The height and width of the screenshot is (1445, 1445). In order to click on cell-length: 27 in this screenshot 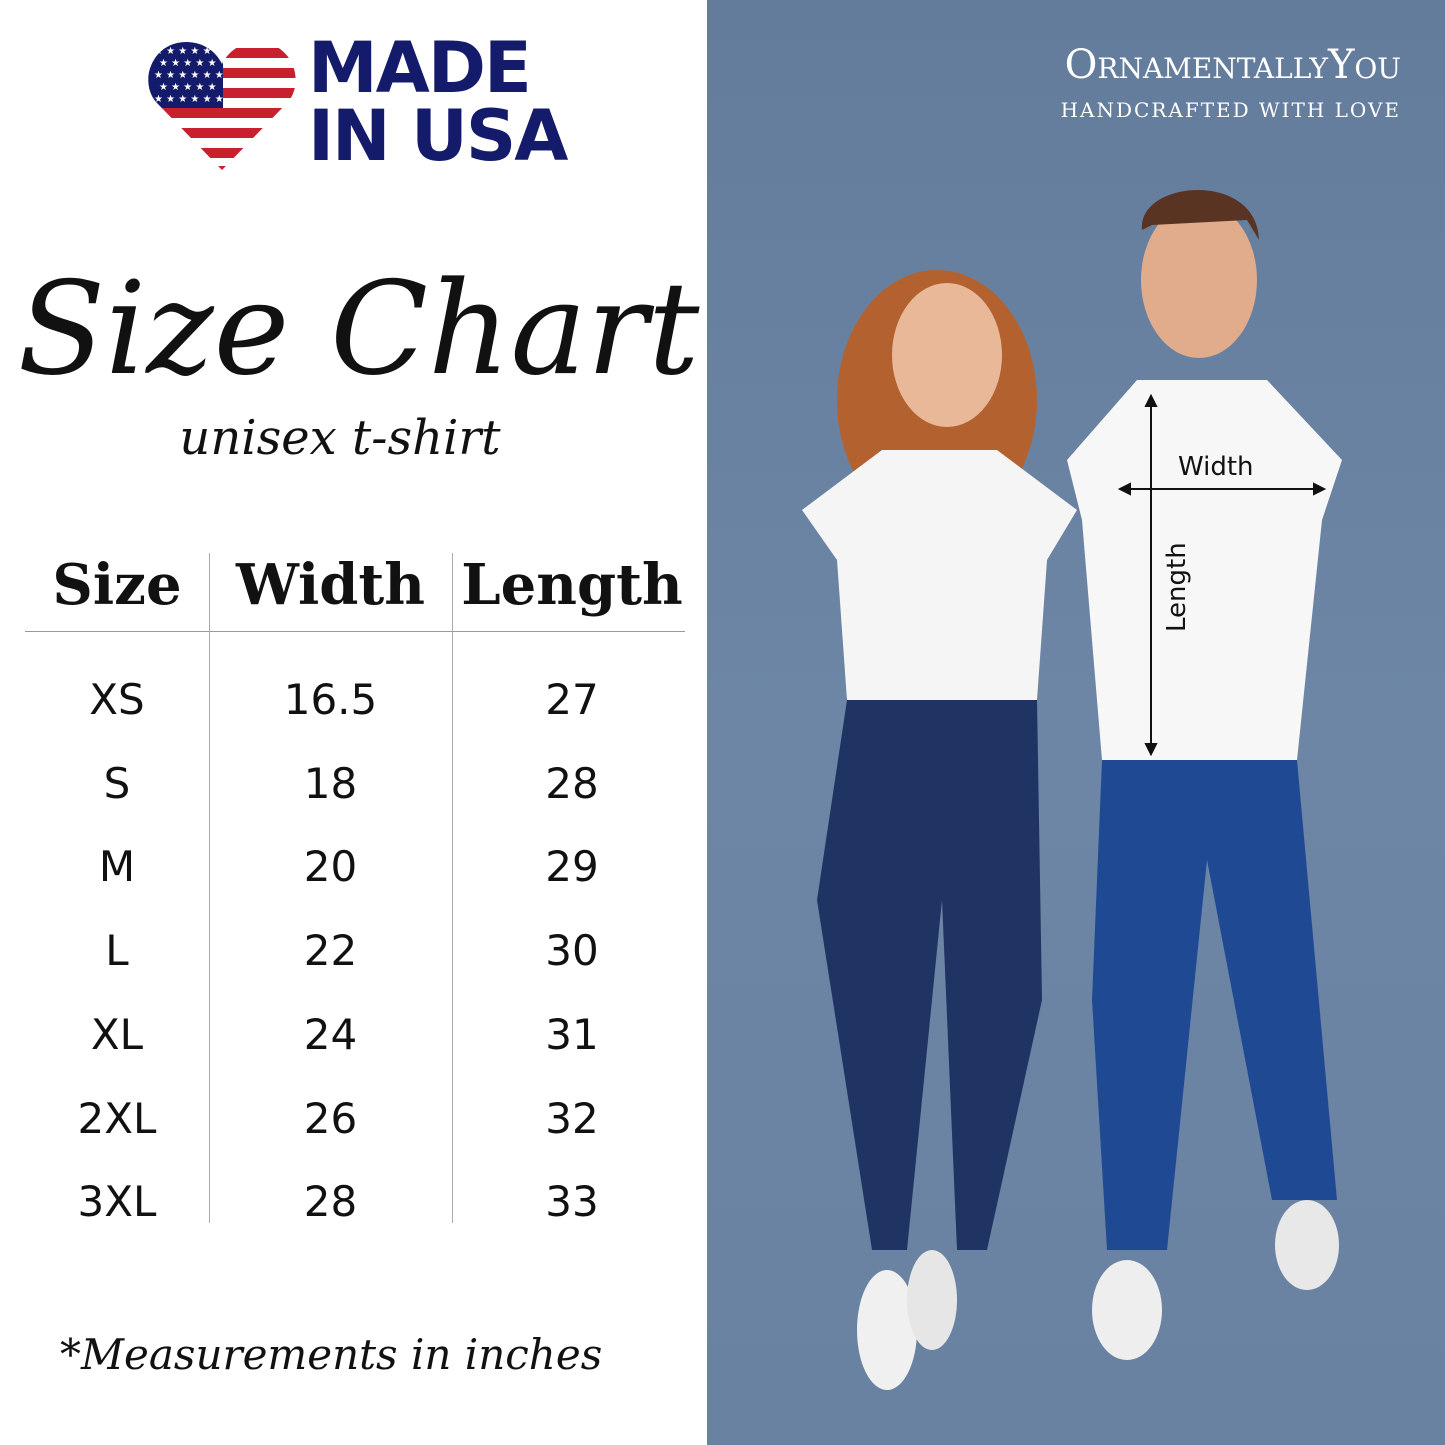, I will do `click(572, 699)`.